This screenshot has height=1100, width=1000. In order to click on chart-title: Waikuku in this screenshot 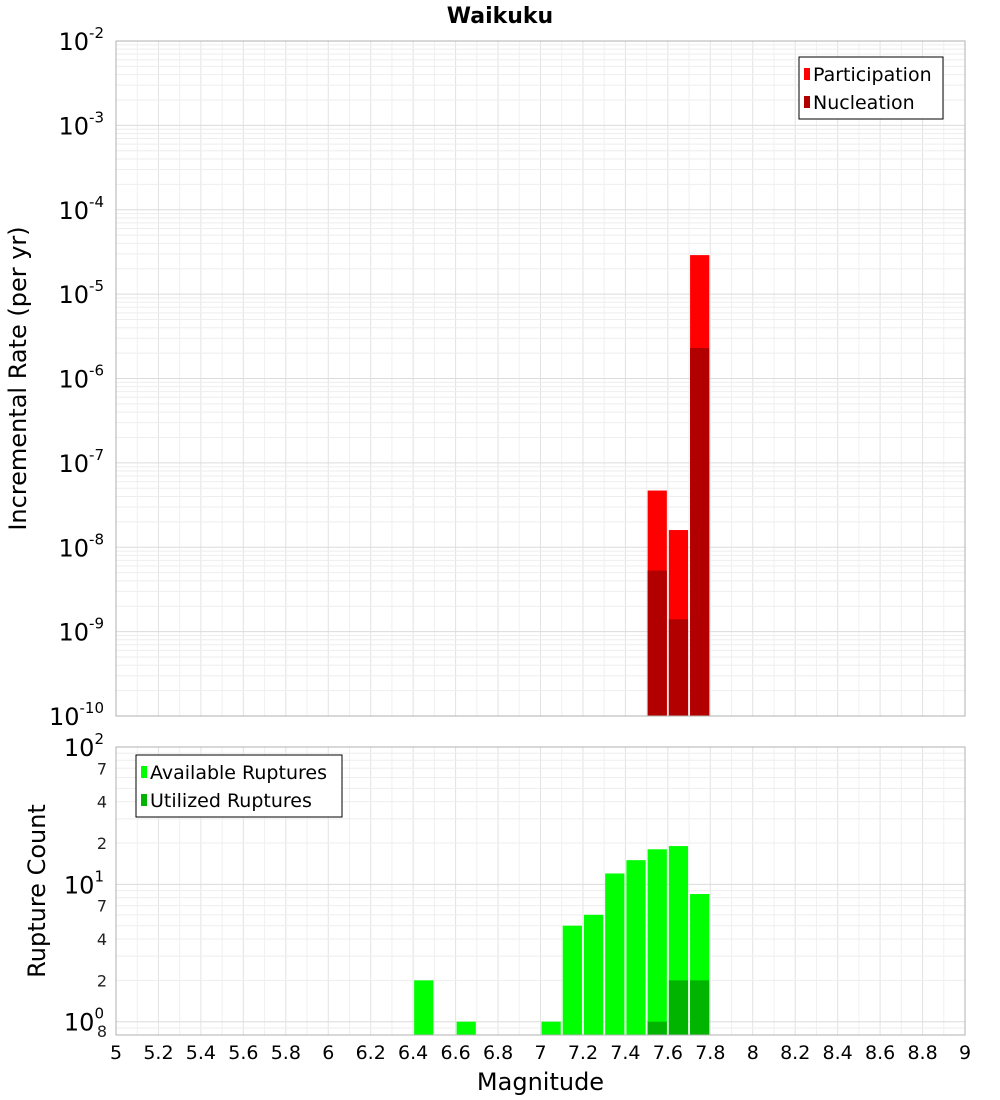, I will do `click(500, 16)`.